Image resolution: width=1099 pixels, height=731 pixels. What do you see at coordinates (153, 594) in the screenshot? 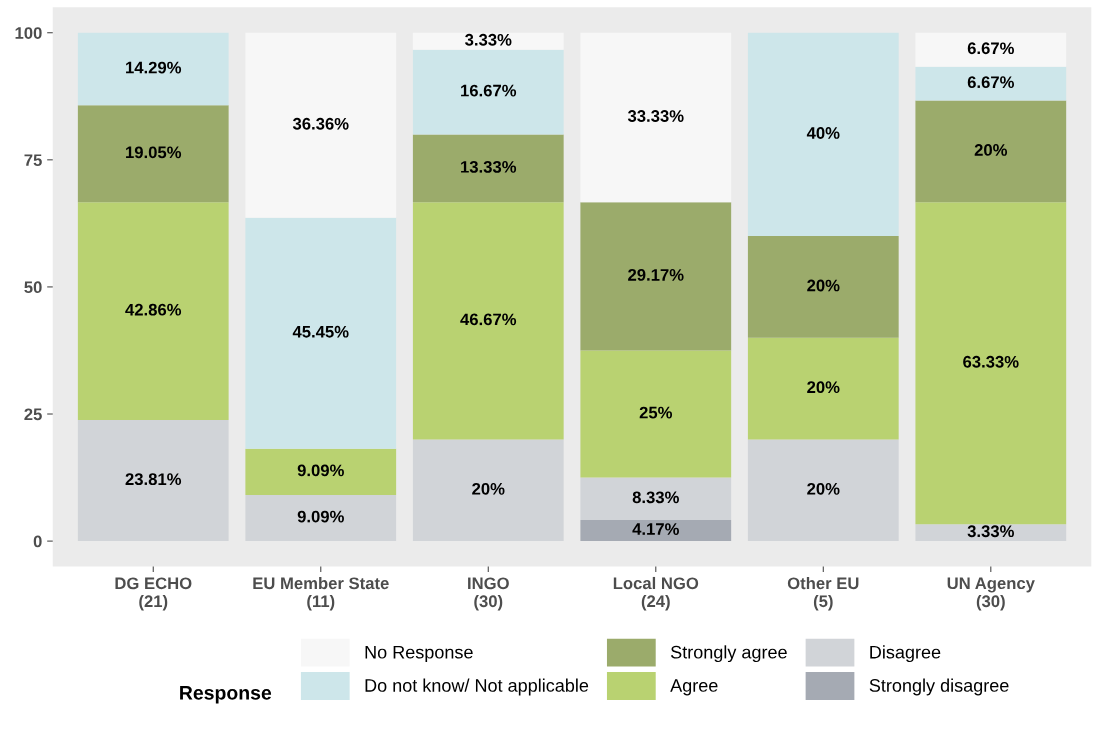
I see `x-tick-label: DG ECHO (21)` at bounding box center [153, 594].